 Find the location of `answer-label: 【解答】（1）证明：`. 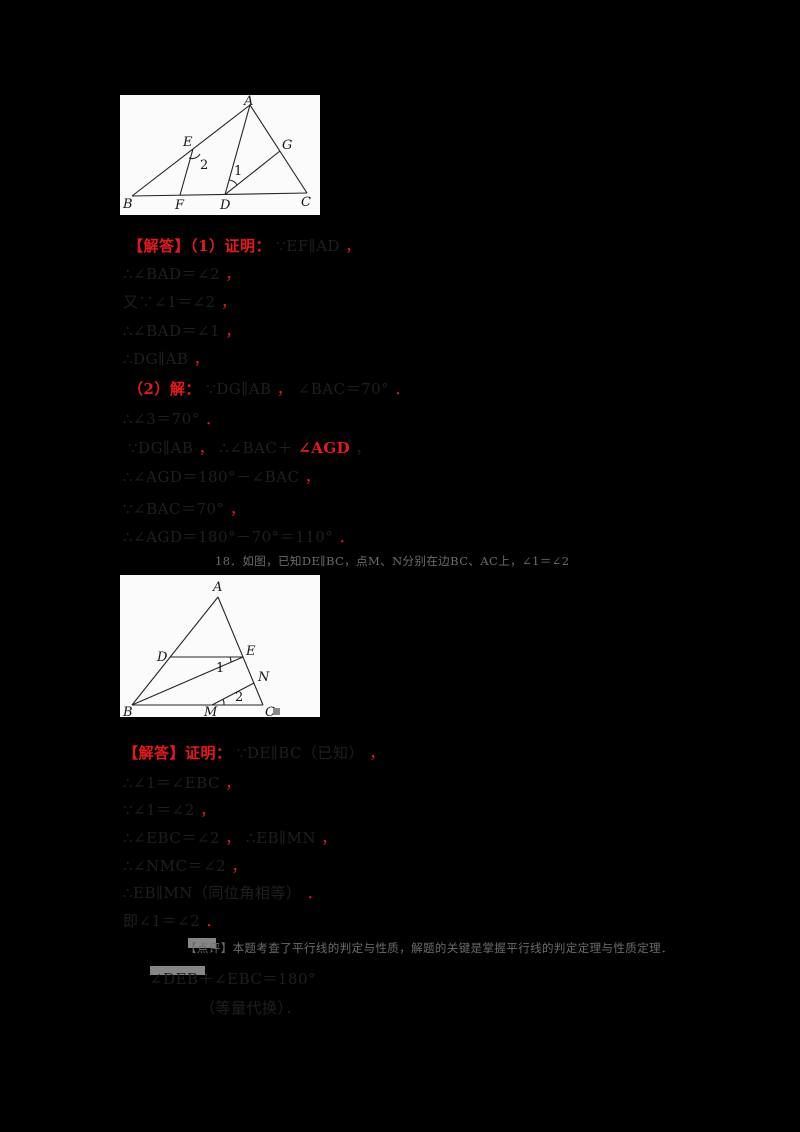

answer-label: 【解答】（1）证明： is located at coordinates (199, 246).